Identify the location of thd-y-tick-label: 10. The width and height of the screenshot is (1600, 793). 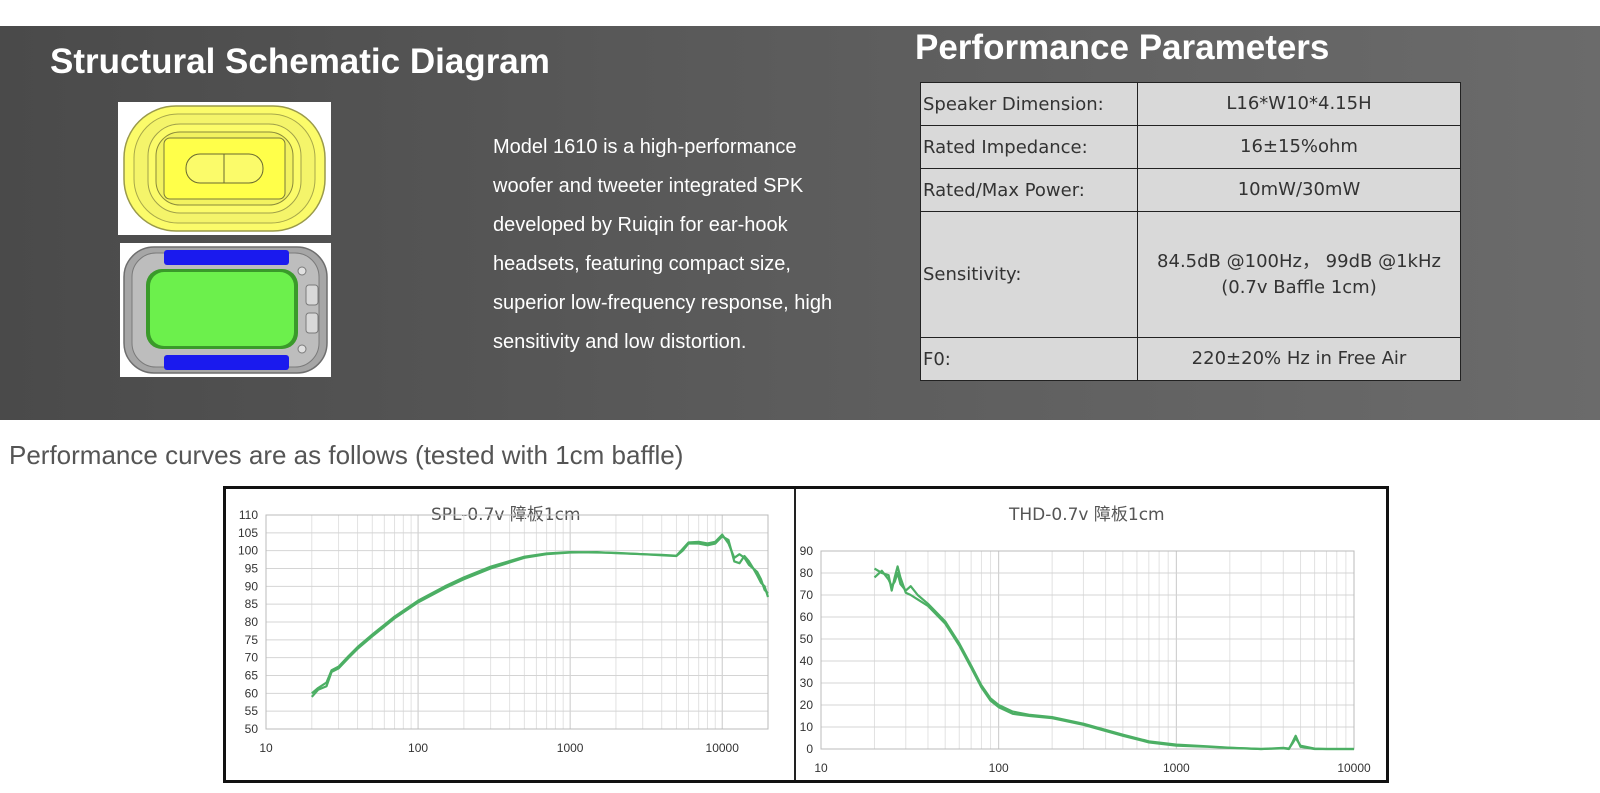
(807, 727).